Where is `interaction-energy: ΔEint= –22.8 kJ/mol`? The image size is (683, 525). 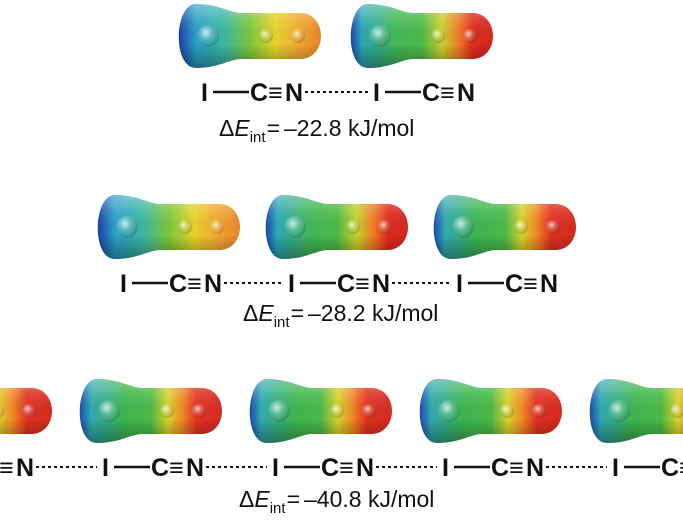 interaction-energy: ΔEint= –22.8 kJ/mol is located at coordinates (316, 130).